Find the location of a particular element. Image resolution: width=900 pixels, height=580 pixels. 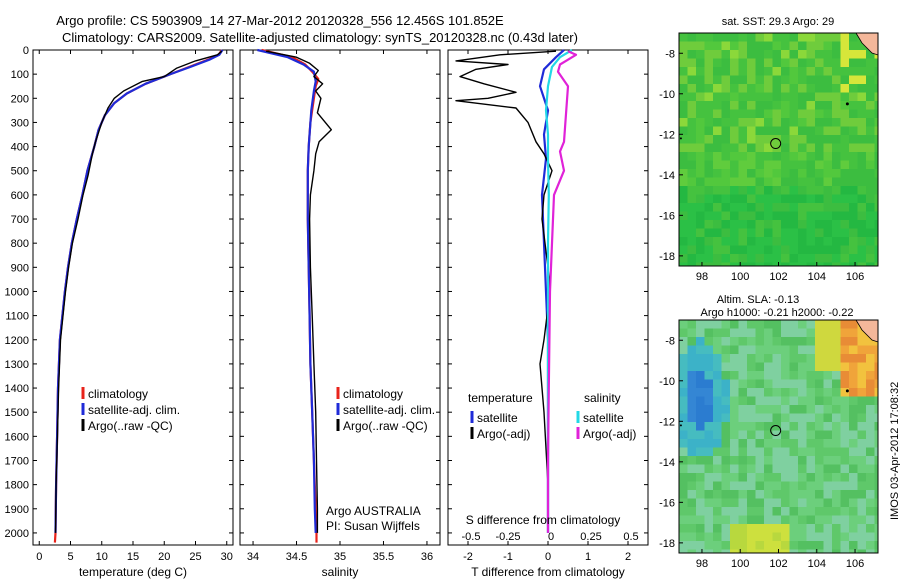

y-tick-label: 800 is located at coordinates (20, 244).